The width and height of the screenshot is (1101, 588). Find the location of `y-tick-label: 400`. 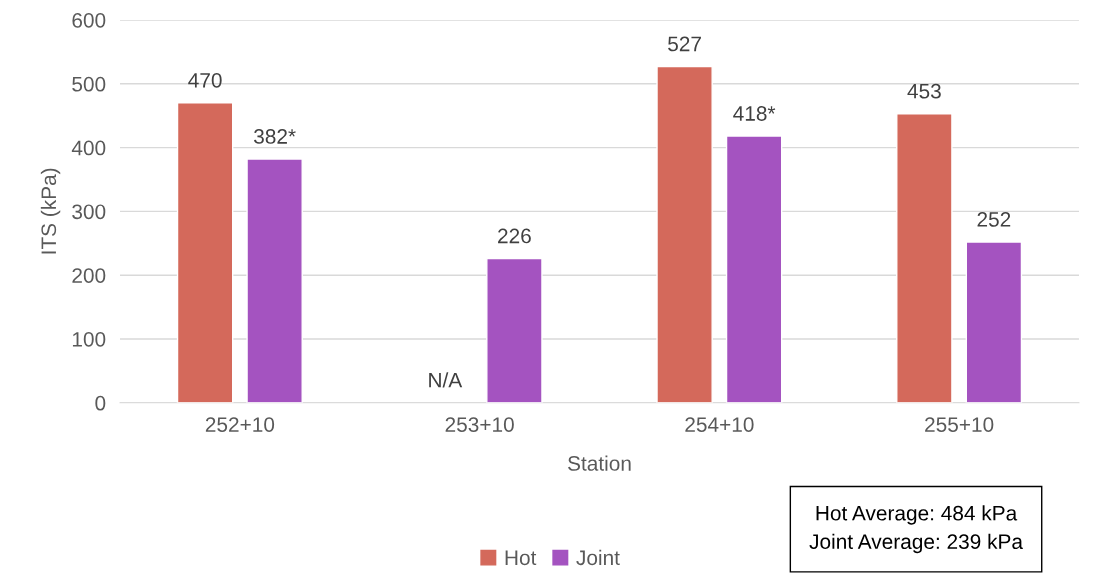

y-tick-label: 400 is located at coordinates (88, 148).